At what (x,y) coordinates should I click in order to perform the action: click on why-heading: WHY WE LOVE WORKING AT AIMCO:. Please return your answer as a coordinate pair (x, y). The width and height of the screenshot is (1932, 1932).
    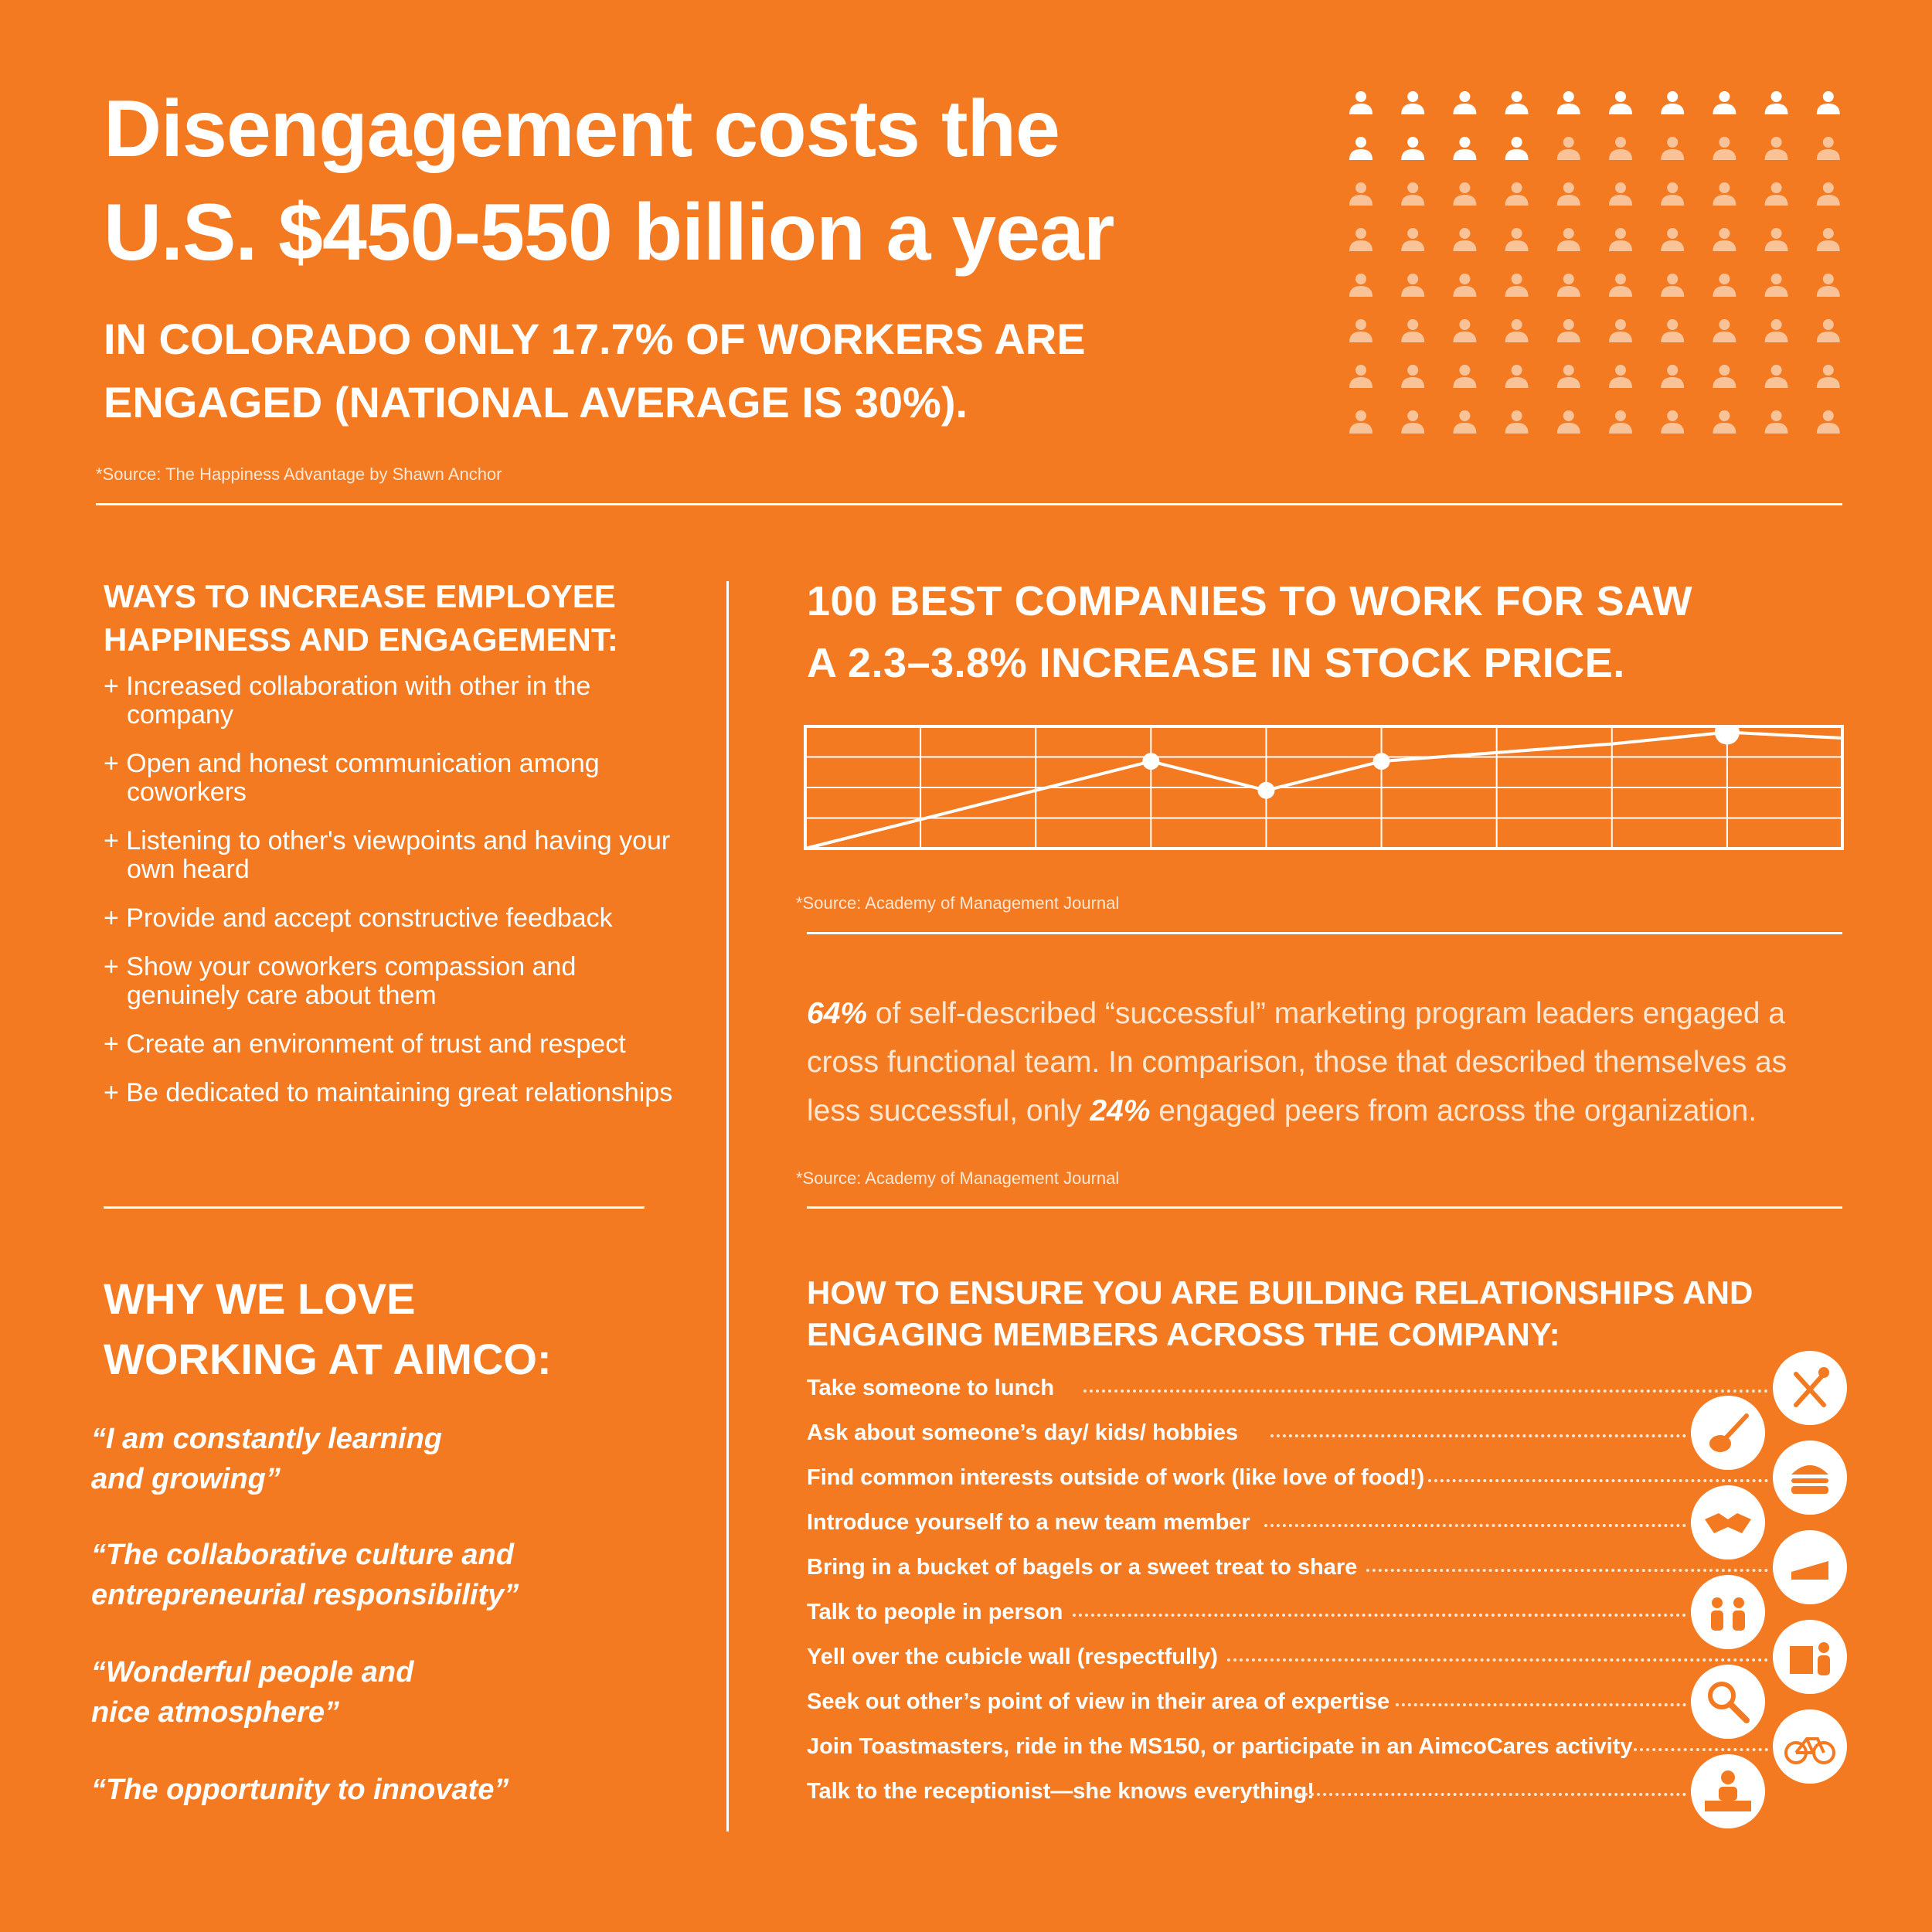
    Looking at the image, I should click on (328, 1328).